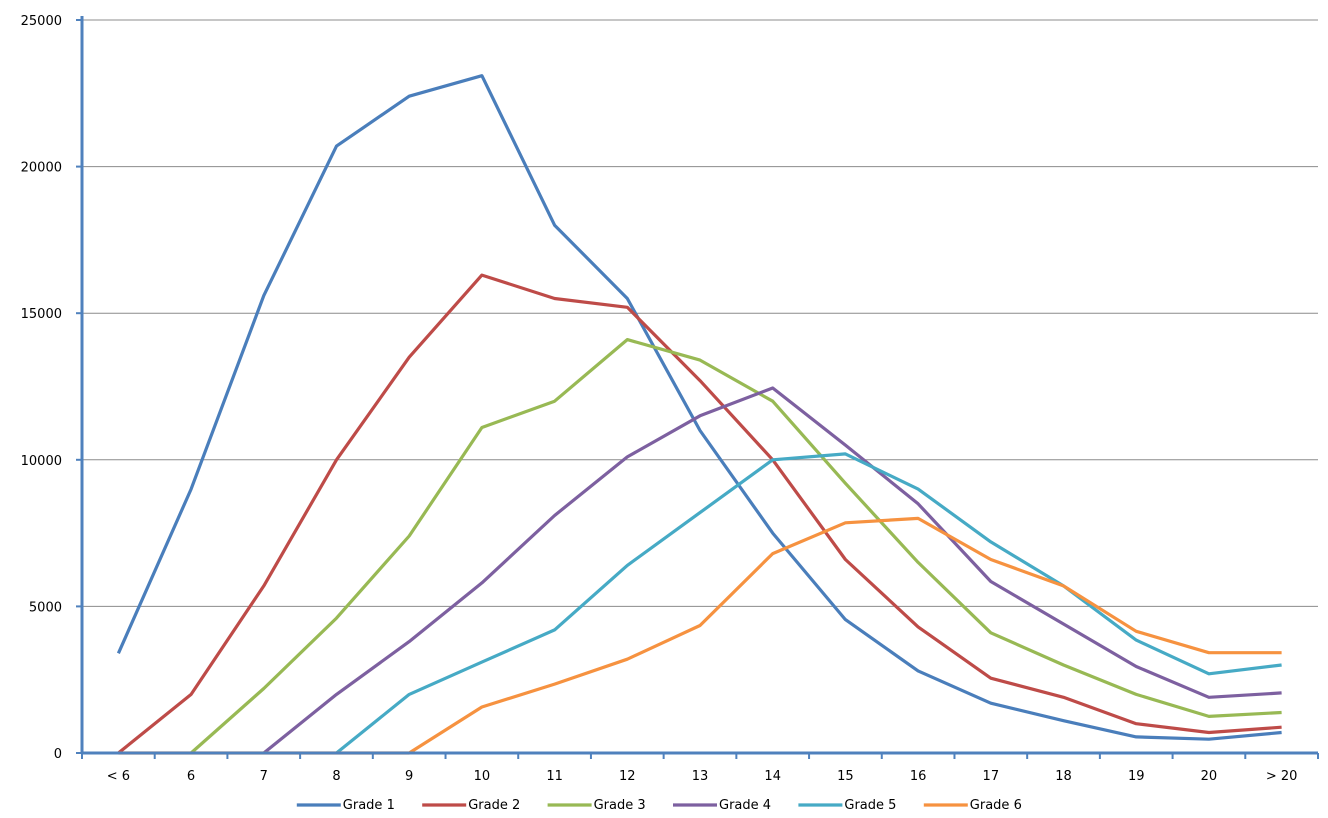  I want to click on y-tick-label: 20000, so click(41, 168).